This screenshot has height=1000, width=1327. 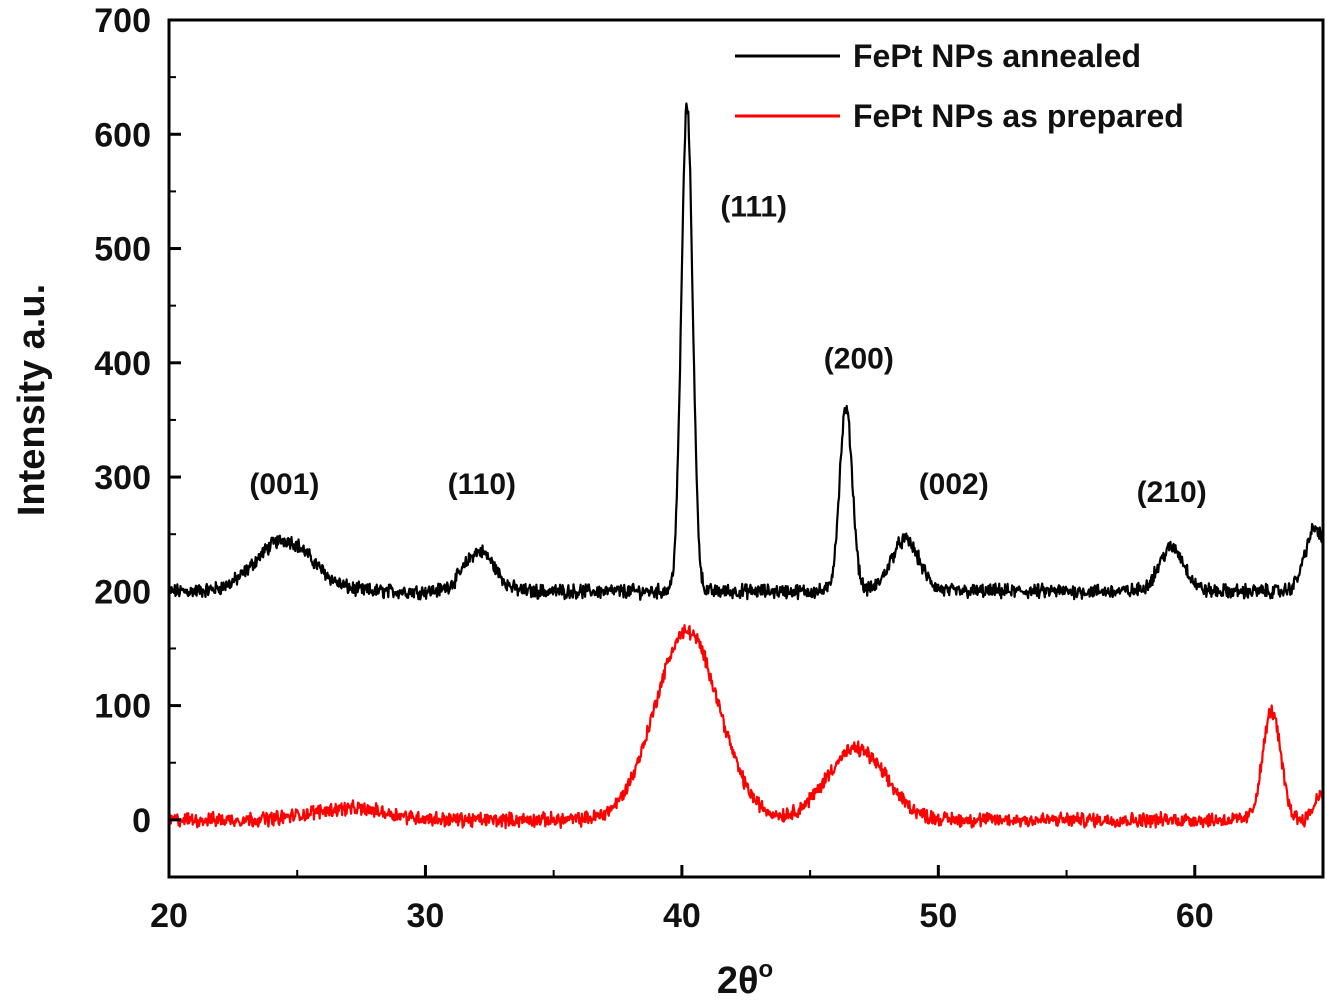 I want to click on y-tick-label: 600, so click(x=122, y=135).